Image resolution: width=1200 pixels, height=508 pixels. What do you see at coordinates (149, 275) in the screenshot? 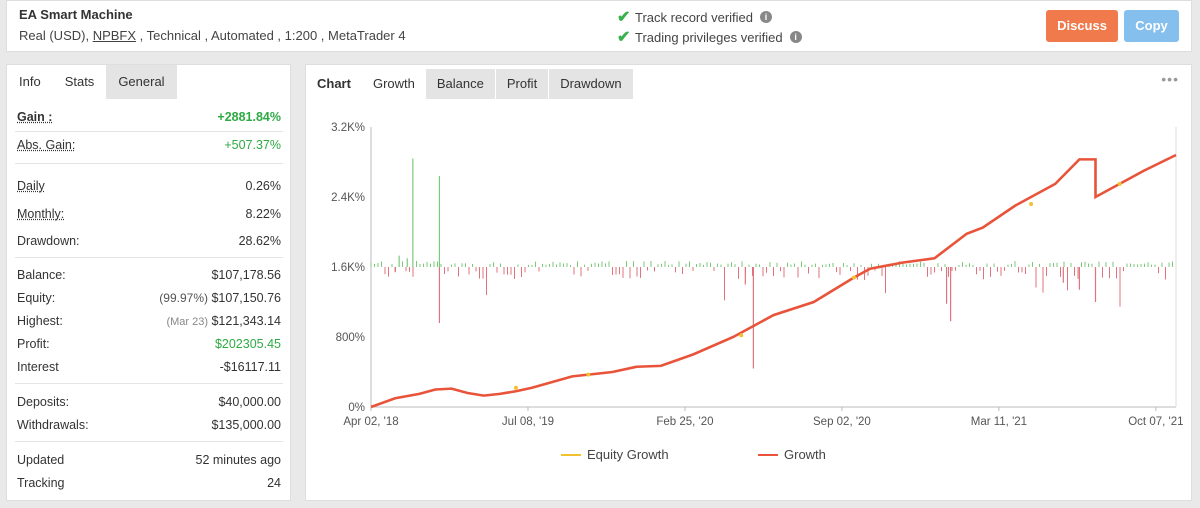
I see `stat-balance: Balance: $107,178.56` at bounding box center [149, 275].